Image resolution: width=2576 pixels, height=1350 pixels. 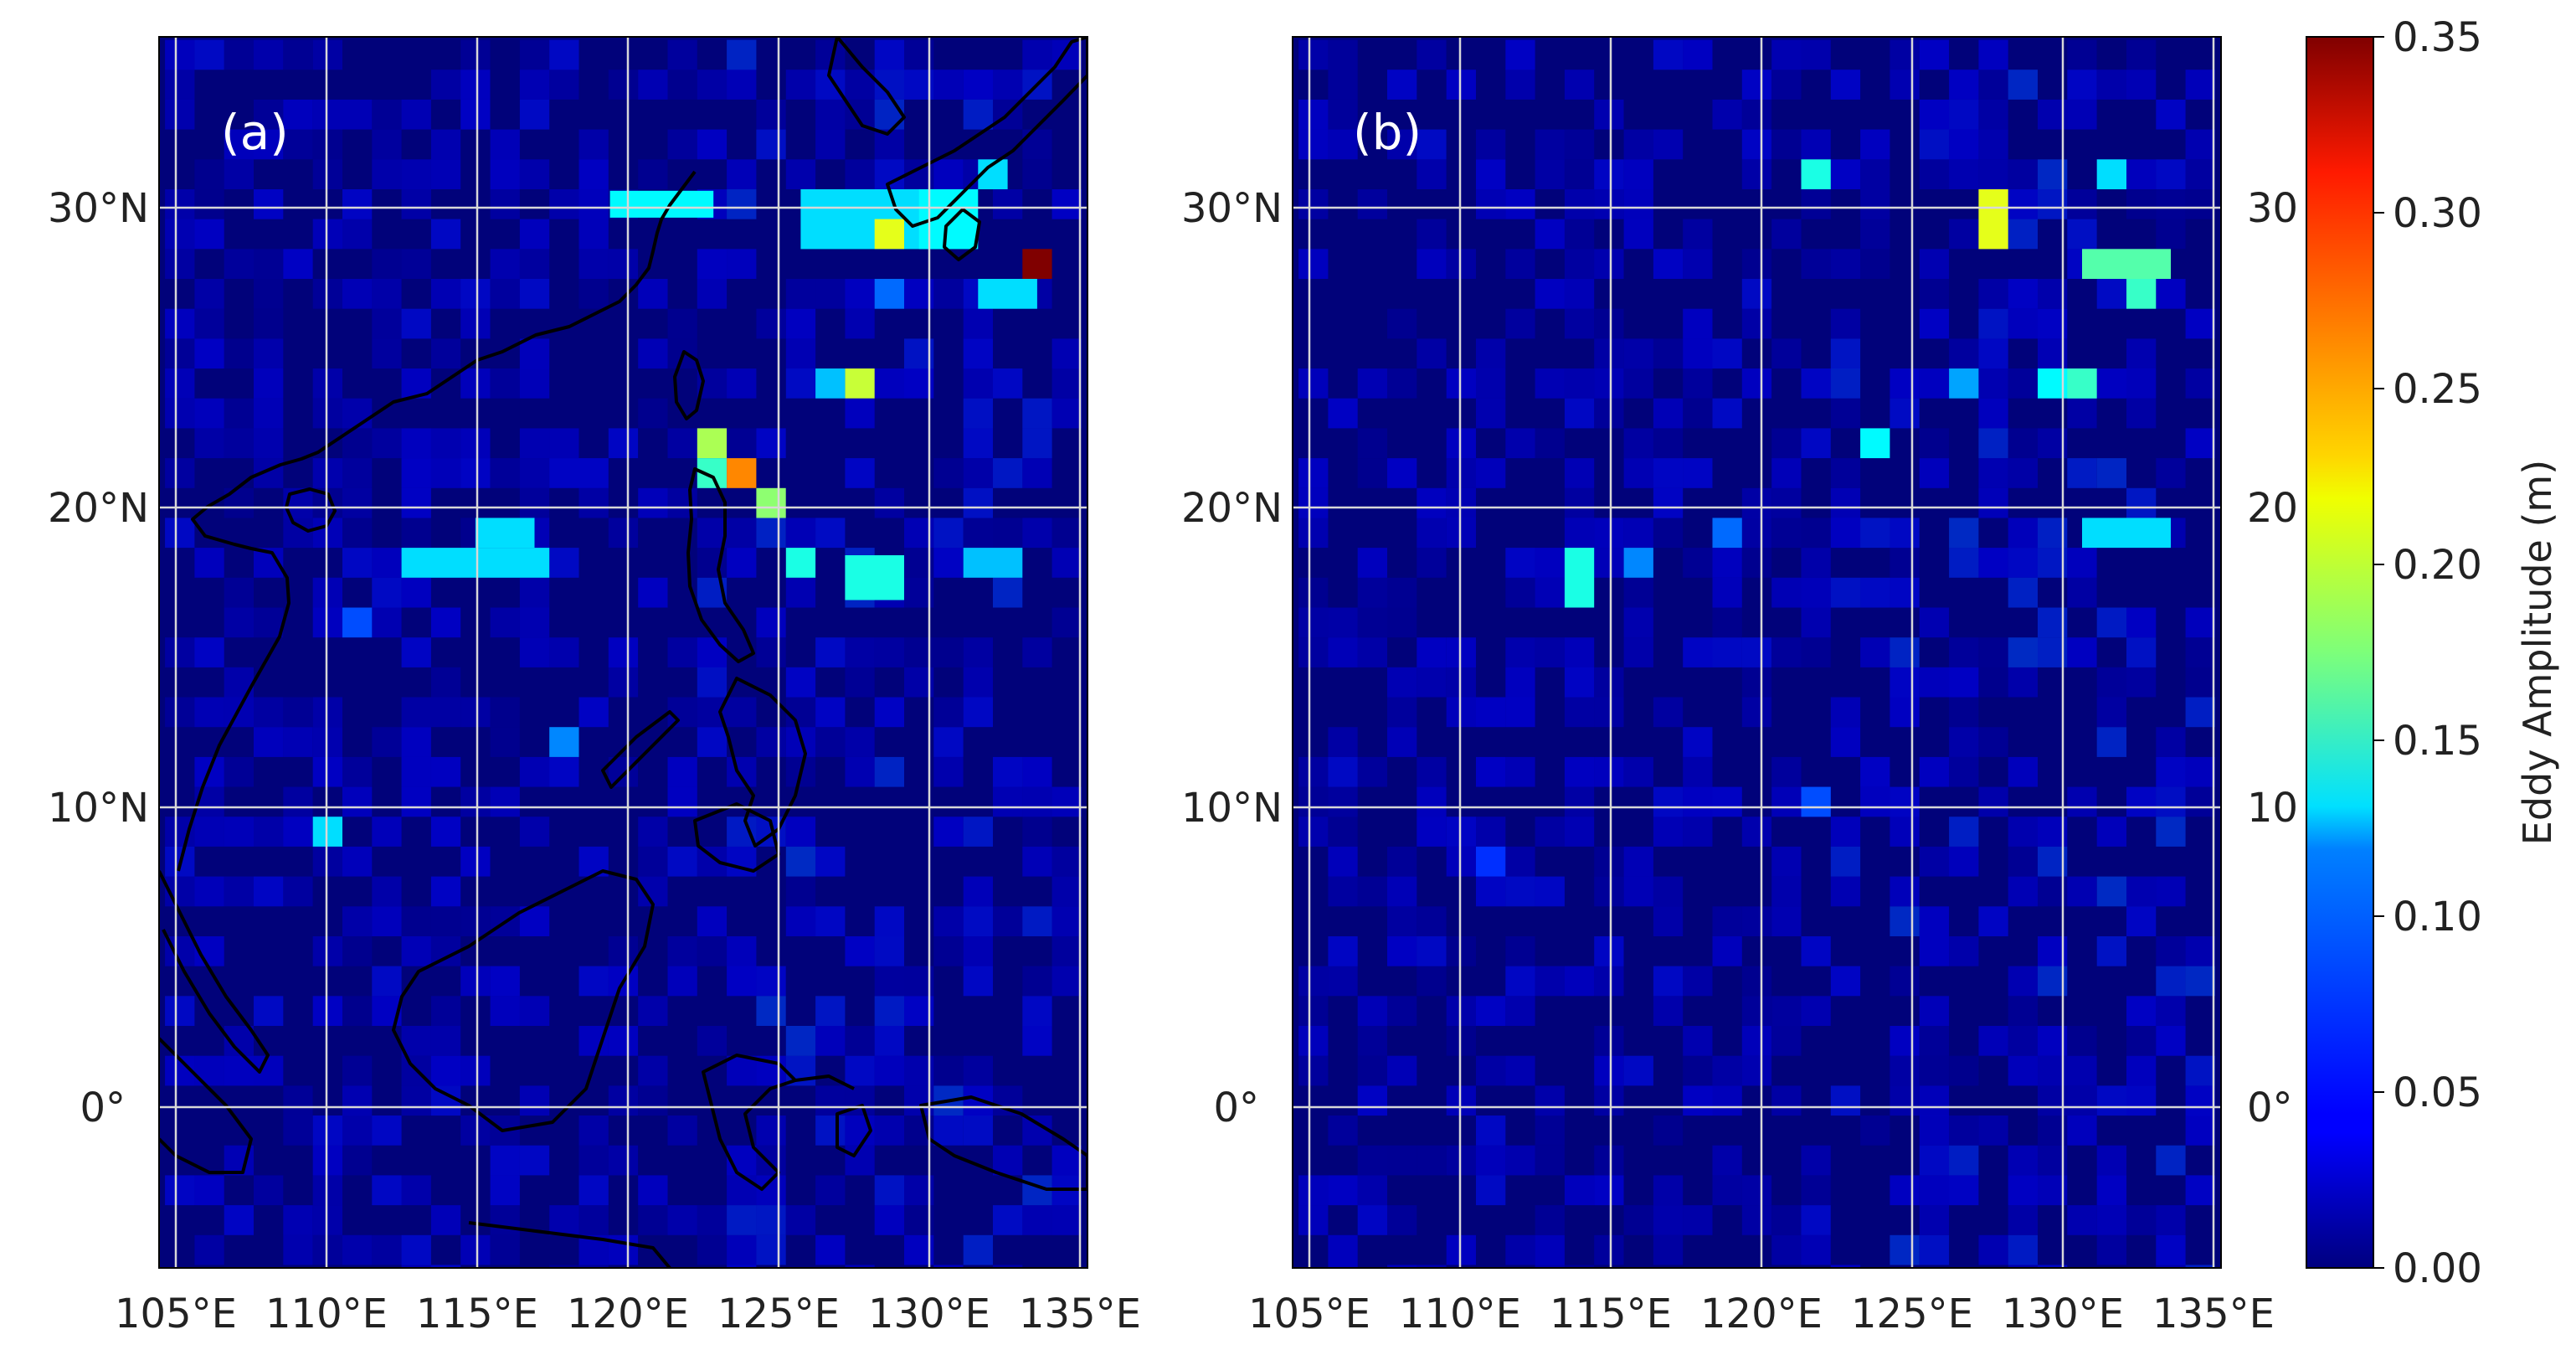 I want to click on taiwan-coastline, so click(x=689, y=385).